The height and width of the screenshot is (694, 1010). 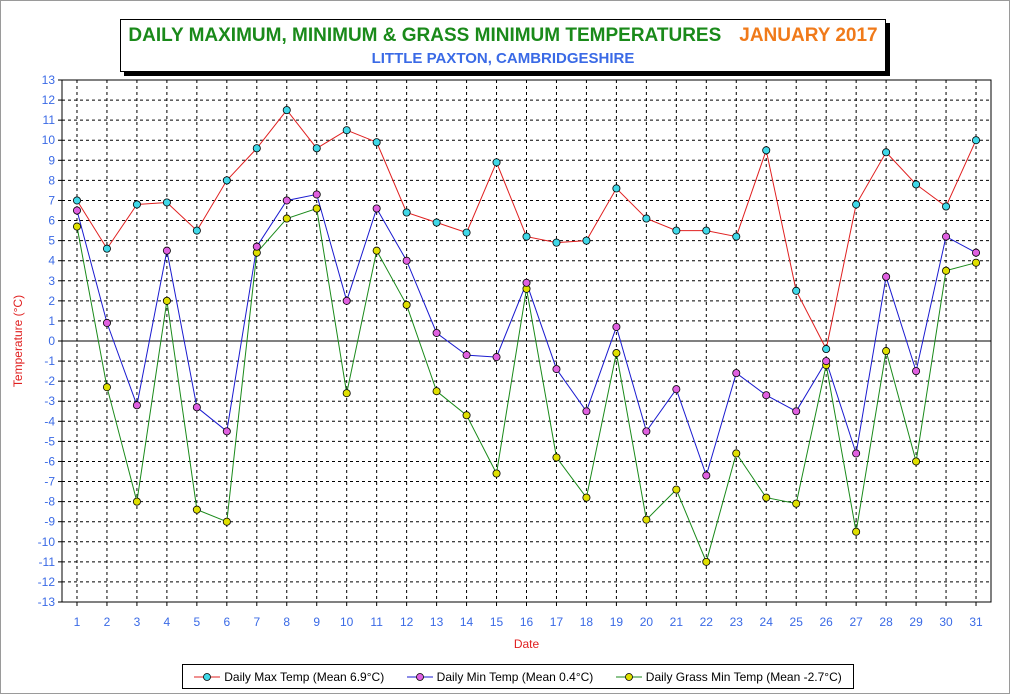 What do you see at coordinates (51, 200) in the screenshot?
I see `y-tick-label: 7` at bounding box center [51, 200].